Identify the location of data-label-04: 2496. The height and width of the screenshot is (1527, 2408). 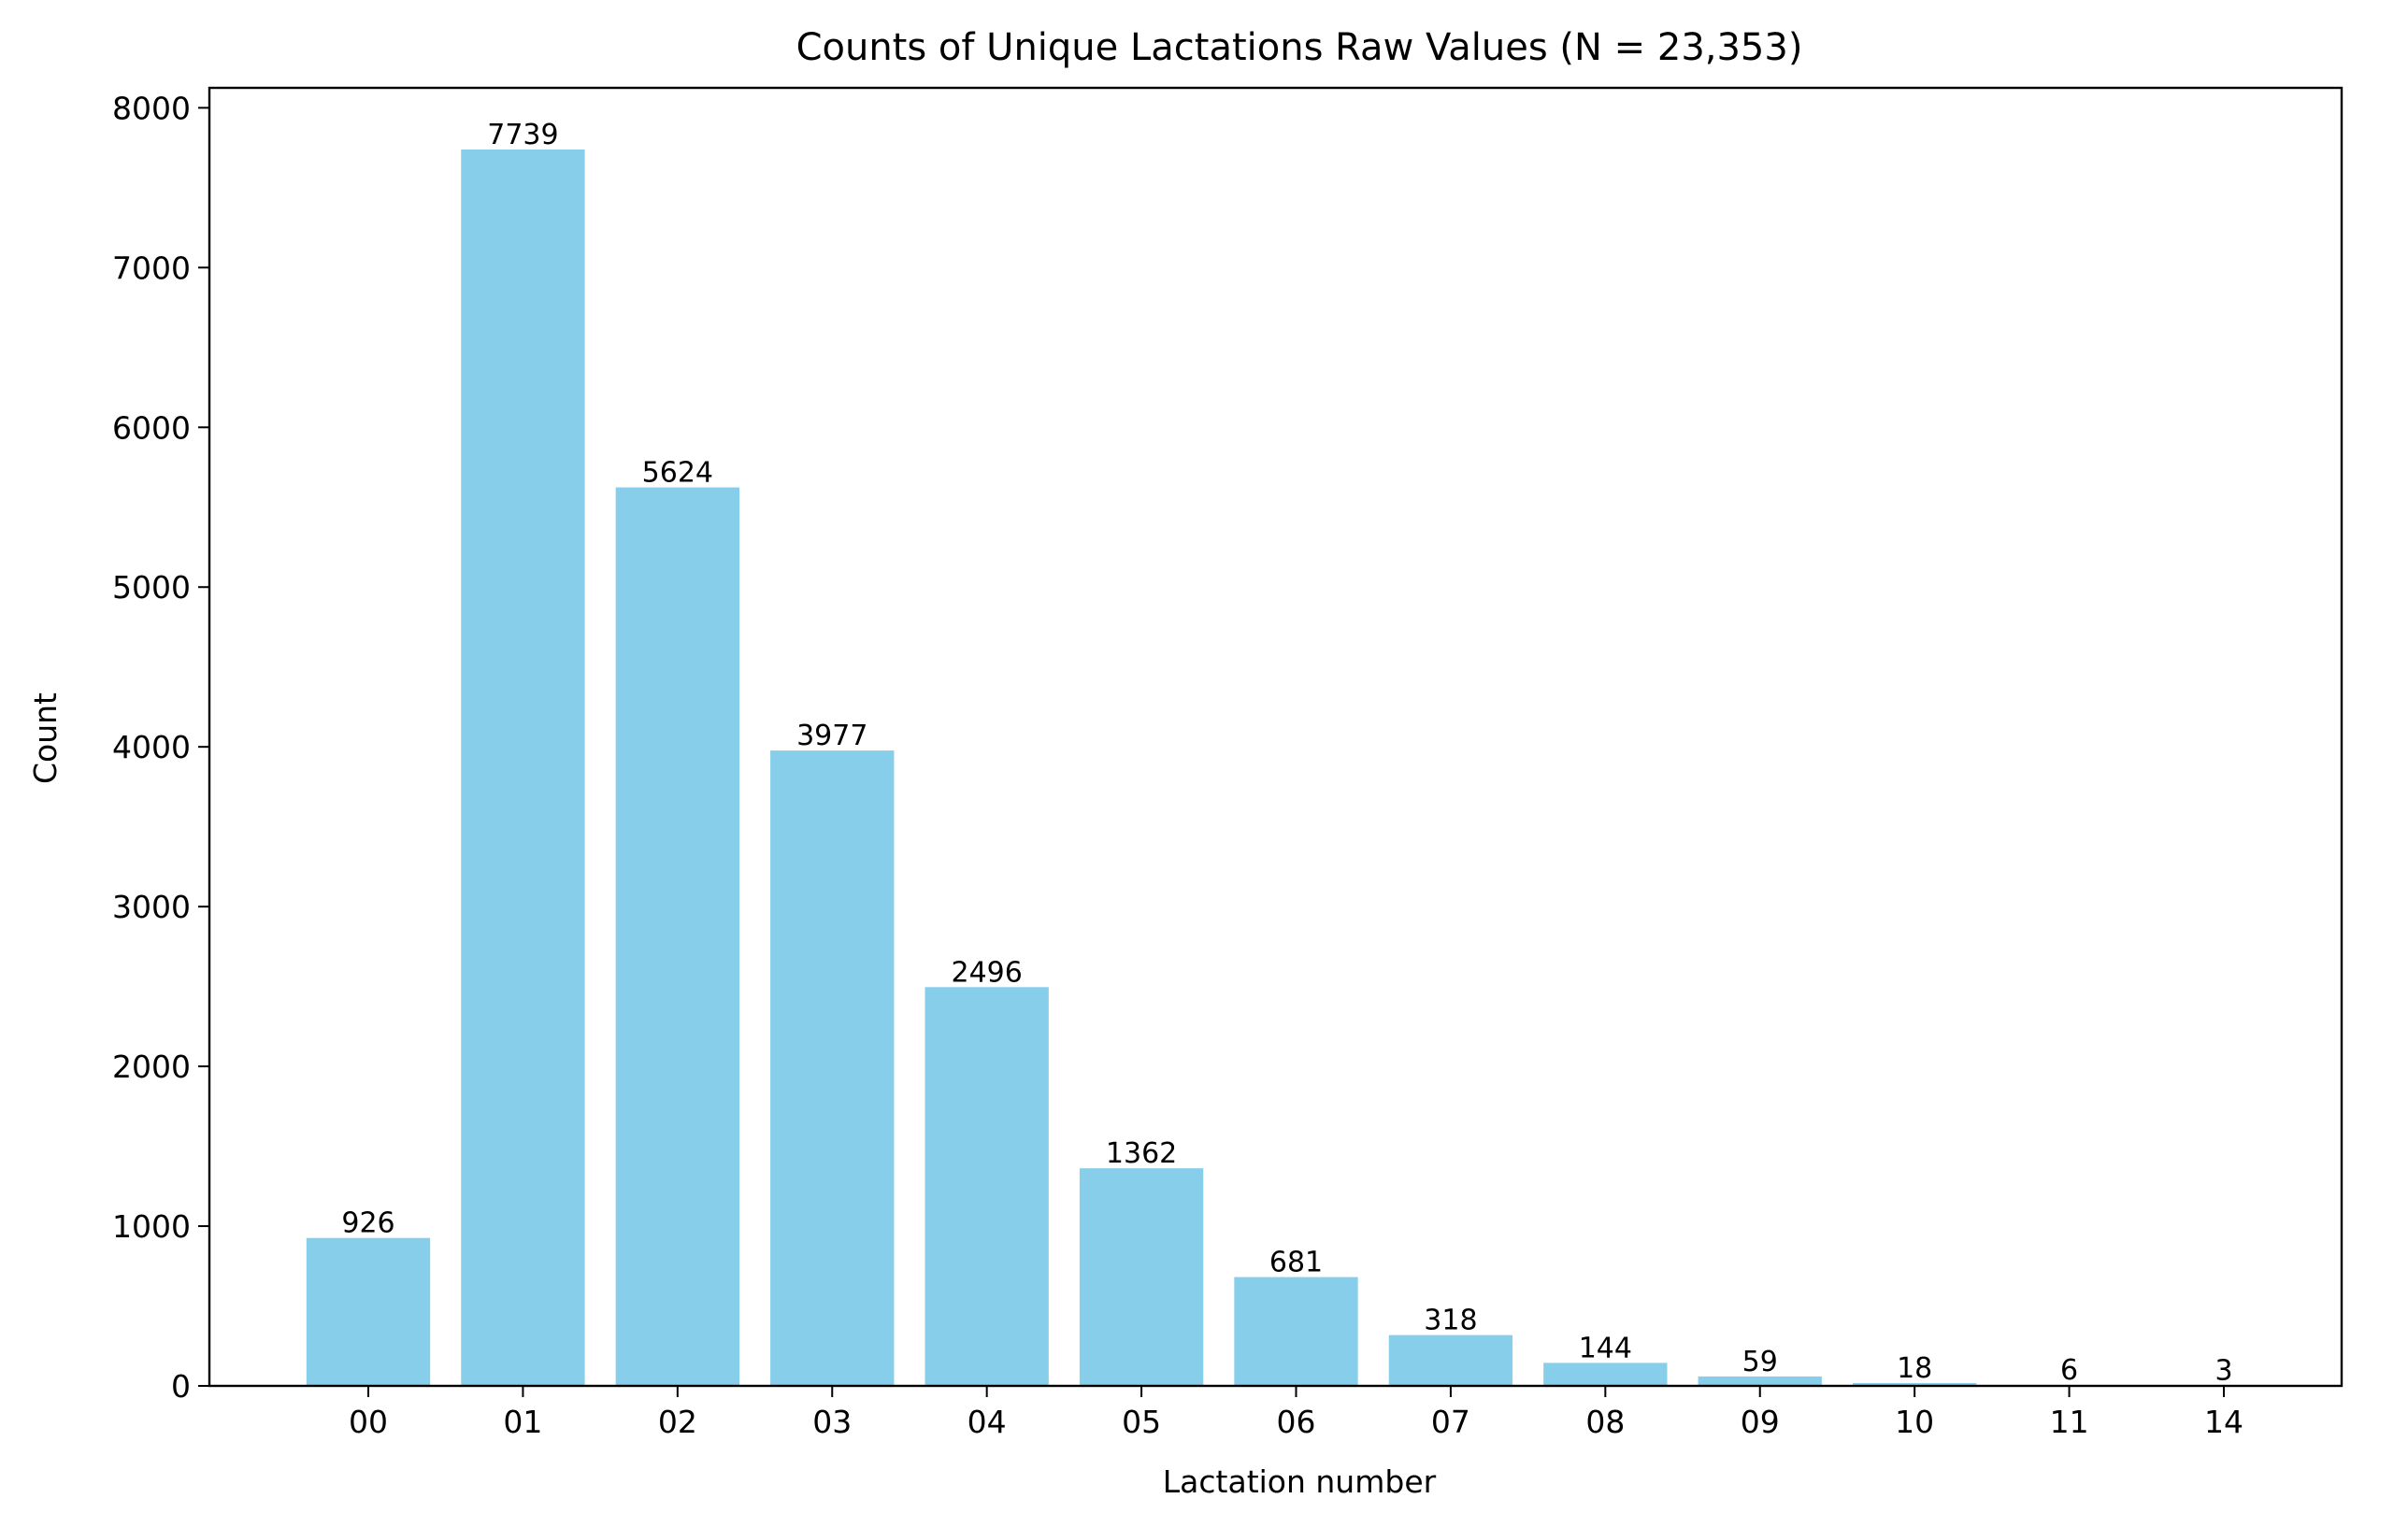
(986, 972).